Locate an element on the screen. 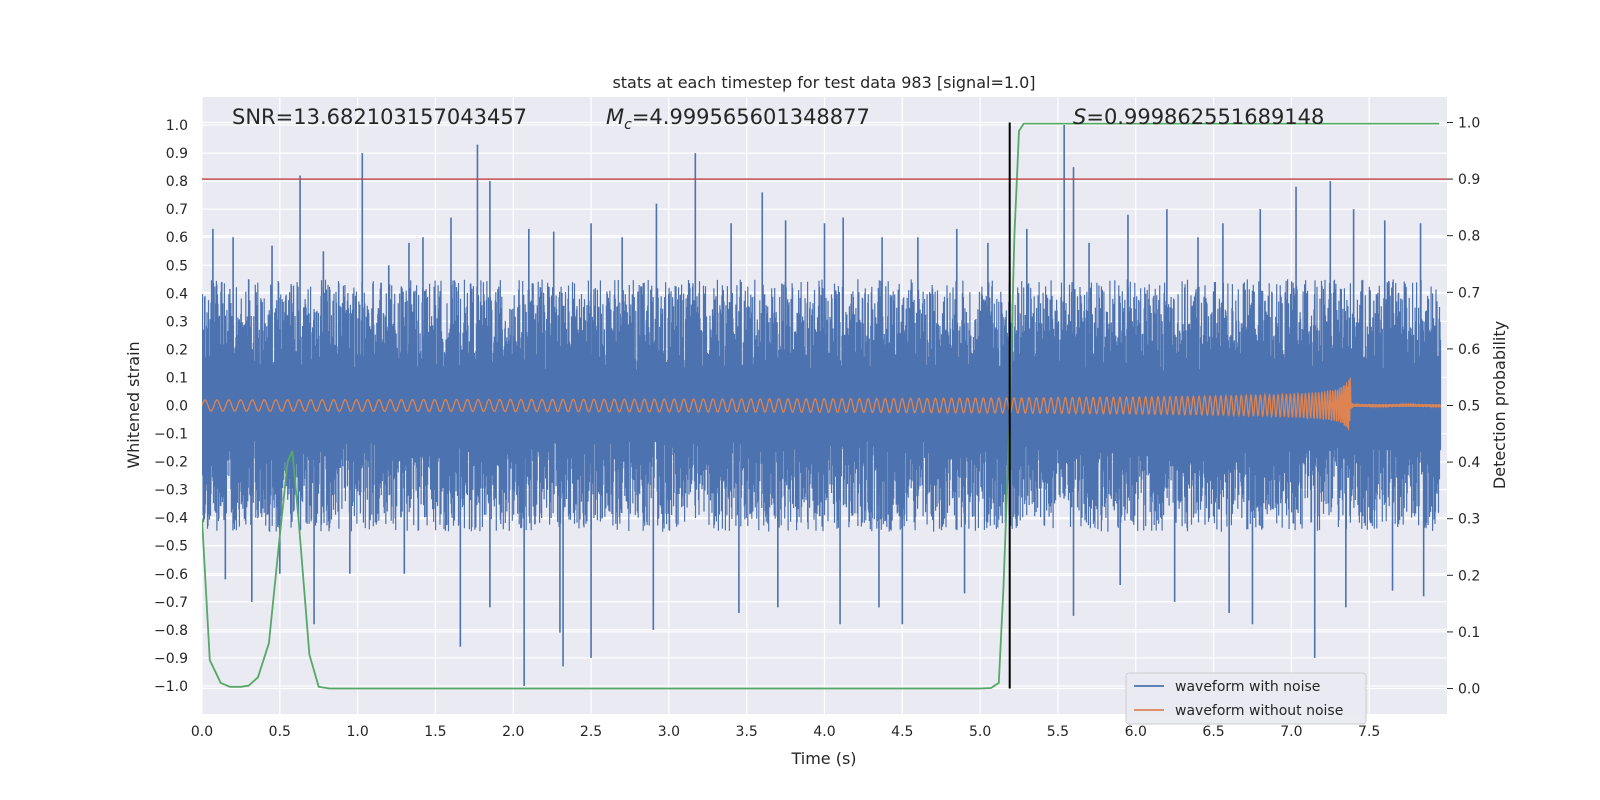 The height and width of the screenshot is (800, 1600). x-tick-label: 2.0 is located at coordinates (513, 732).